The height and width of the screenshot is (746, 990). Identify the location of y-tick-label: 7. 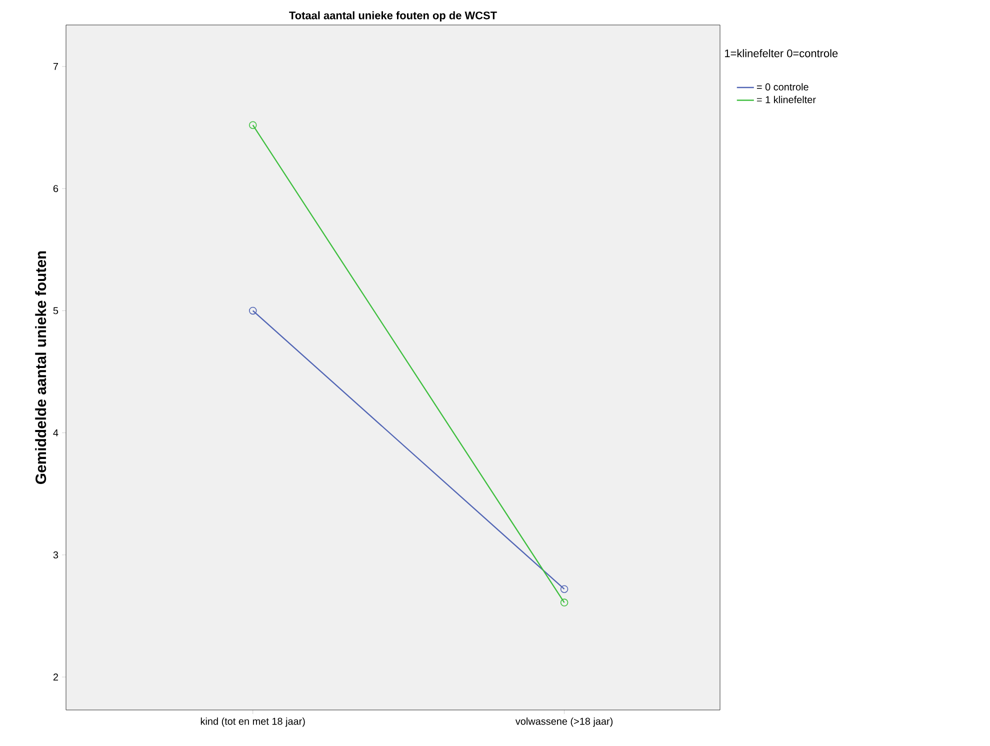
(55, 66).